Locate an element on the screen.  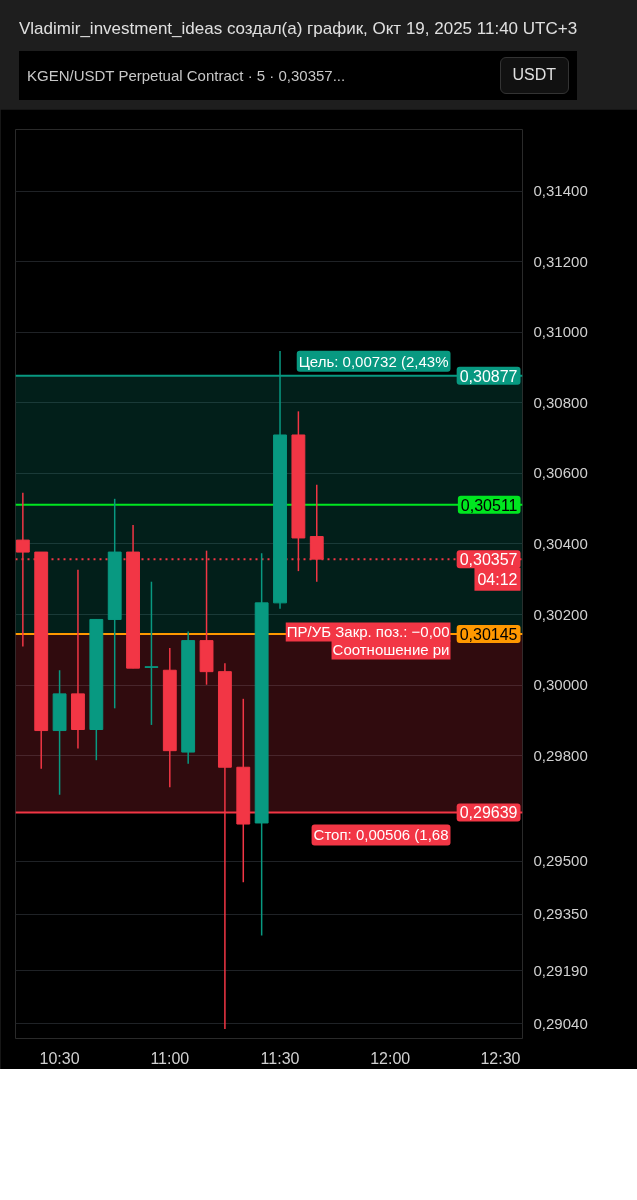
ref-line-label: 0,30877 is located at coordinates (488, 376).